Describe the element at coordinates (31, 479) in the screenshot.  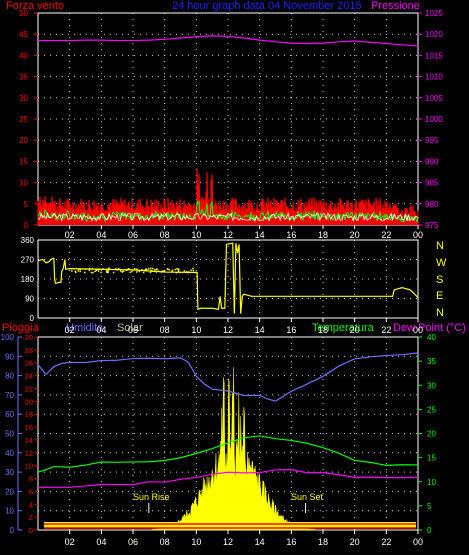
I see `rain-tick-label: 8` at that location.